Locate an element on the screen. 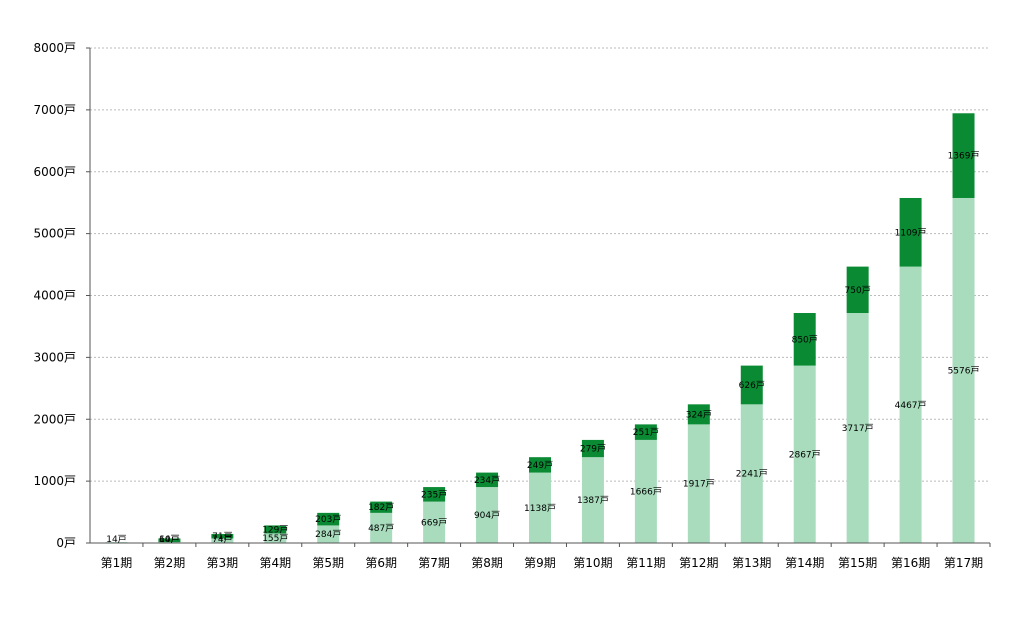 This screenshot has width=1024, height=623. data-label: 74戸 is located at coordinates (222, 539).